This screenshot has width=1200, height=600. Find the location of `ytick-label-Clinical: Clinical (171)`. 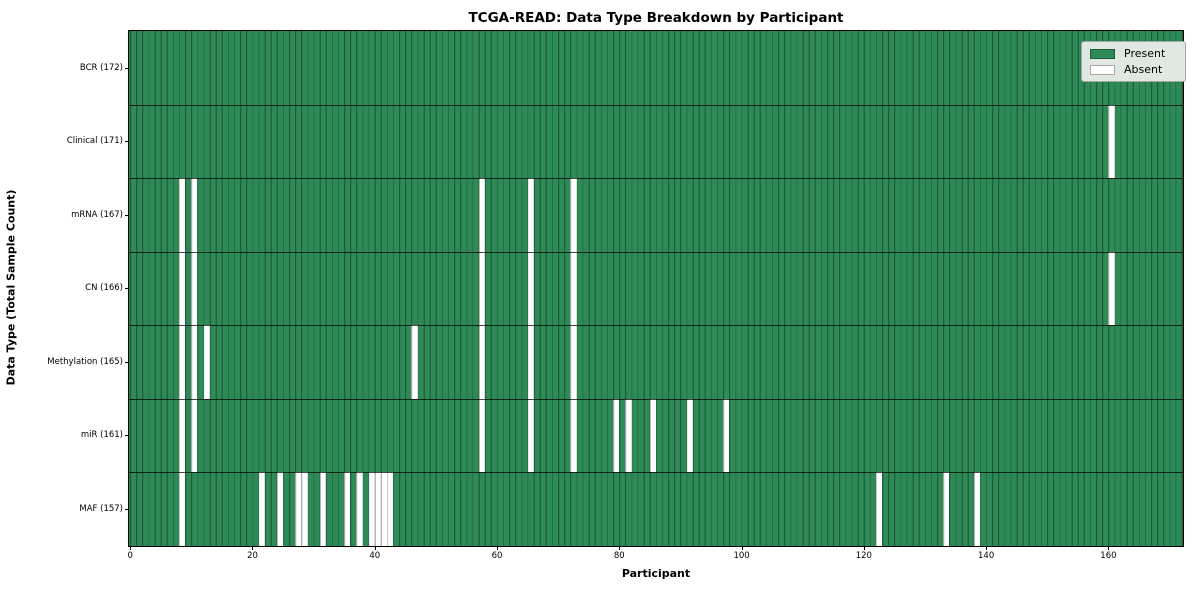

ytick-label-Clinical: Clinical (171) is located at coordinates (94, 141).